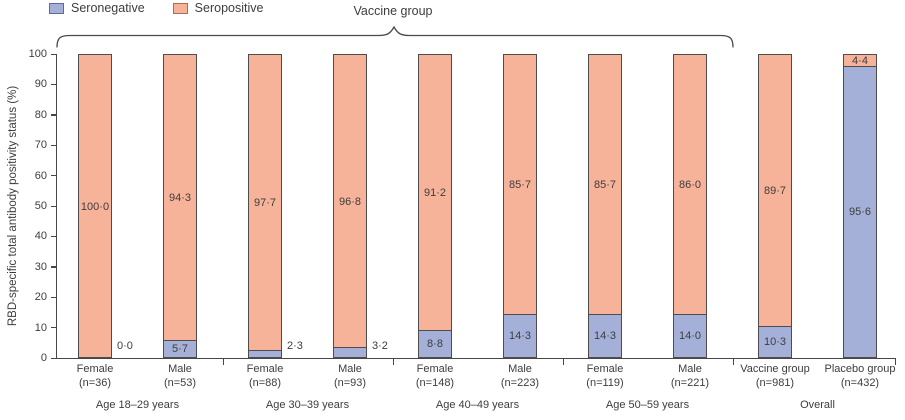 Image resolution: width=905 pixels, height=420 pixels. I want to click on seronegative-value-label: 10·3, so click(775, 341).